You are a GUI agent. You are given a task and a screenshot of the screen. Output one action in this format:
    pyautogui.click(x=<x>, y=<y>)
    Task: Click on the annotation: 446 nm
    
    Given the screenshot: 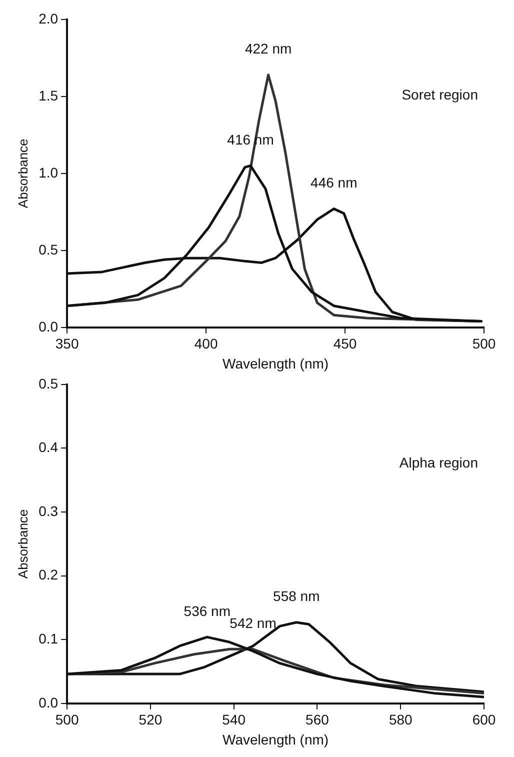 What is the action you would take?
    pyautogui.click(x=334, y=182)
    